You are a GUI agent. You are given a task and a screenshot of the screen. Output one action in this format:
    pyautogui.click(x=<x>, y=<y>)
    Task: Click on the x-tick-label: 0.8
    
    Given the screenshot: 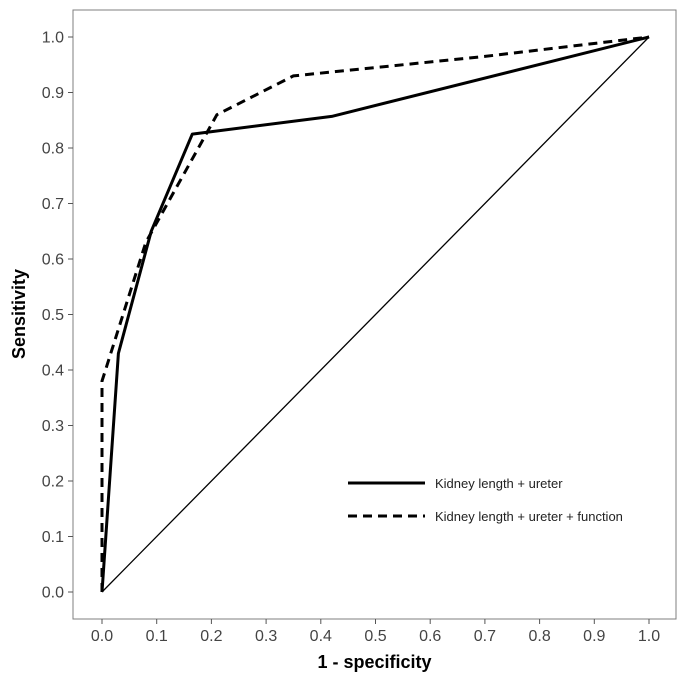 What is the action you would take?
    pyautogui.click(x=539, y=636)
    